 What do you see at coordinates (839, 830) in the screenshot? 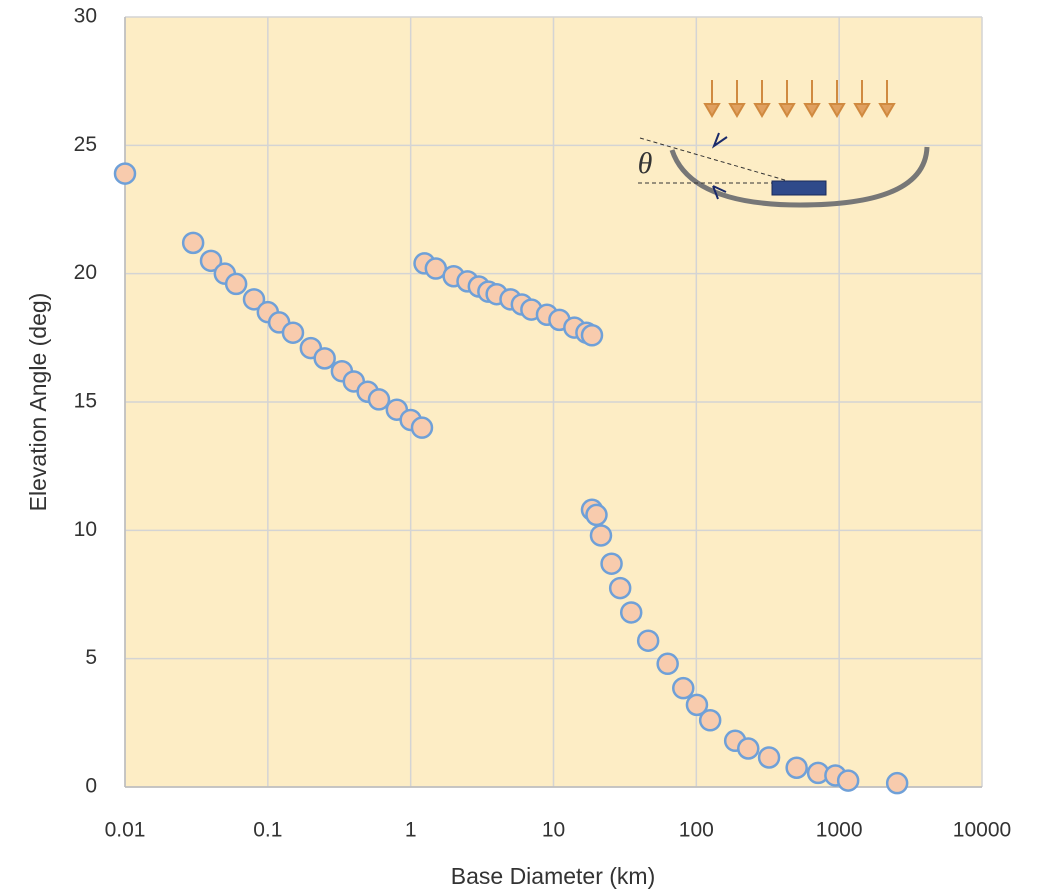
I see `x-tick-label: 1000` at bounding box center [839, 830].